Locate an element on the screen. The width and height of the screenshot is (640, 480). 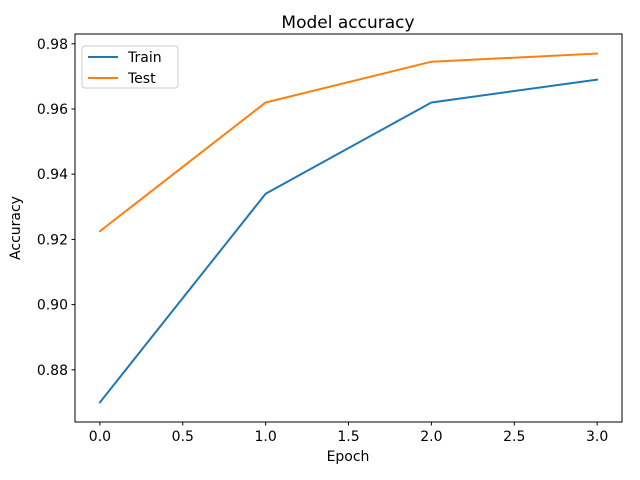
x-ticks: 0.0 0.5 1.0 1.5 2.0 2.5 3.0 is located at coordinates (348, 433).